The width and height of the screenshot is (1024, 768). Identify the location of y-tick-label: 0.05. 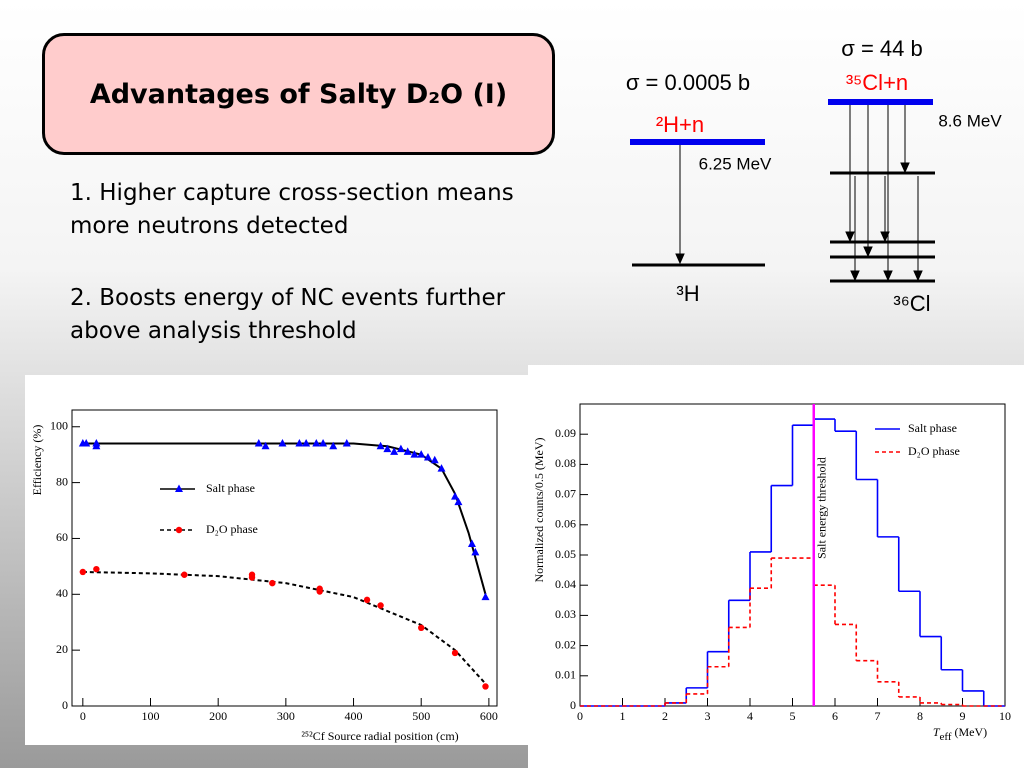
(565, 554).